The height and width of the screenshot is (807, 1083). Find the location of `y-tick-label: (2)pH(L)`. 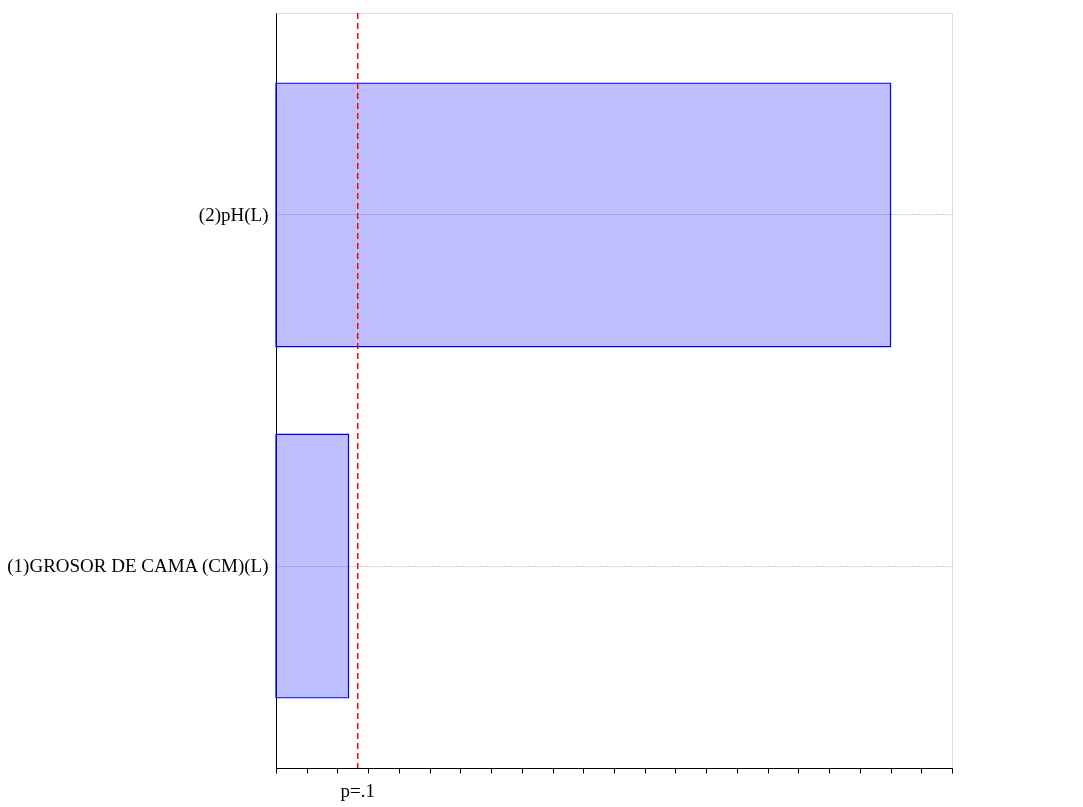

y-tick-label: (2)pH(L) is located at coordinates (233, 214).